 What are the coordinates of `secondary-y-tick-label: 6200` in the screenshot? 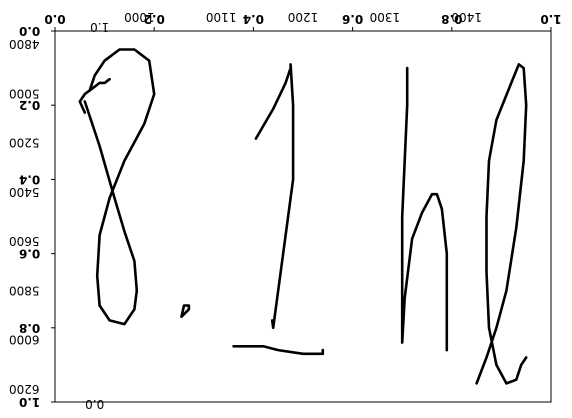 It's located at (24, 389).